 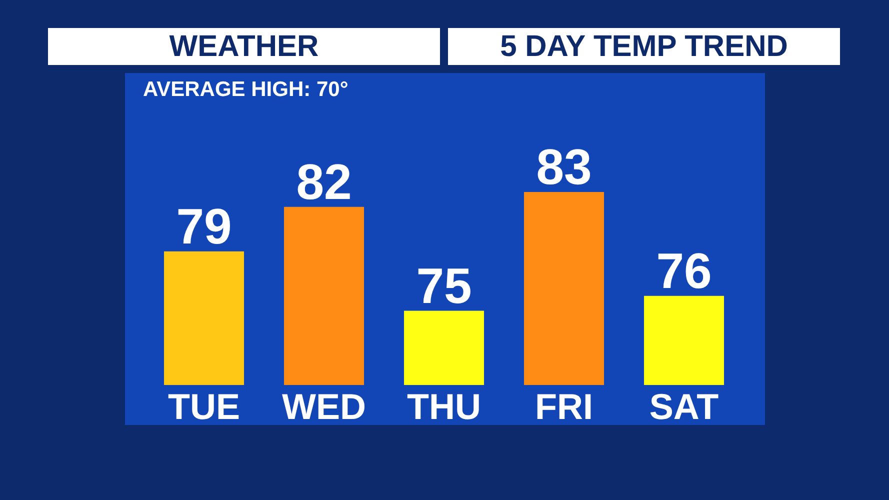 What do you see at coordinates (644, 46) in the screenshot?
I see `chart-subtitle: 5 DAY TEMP TREND` at bounding box center [644, 46].